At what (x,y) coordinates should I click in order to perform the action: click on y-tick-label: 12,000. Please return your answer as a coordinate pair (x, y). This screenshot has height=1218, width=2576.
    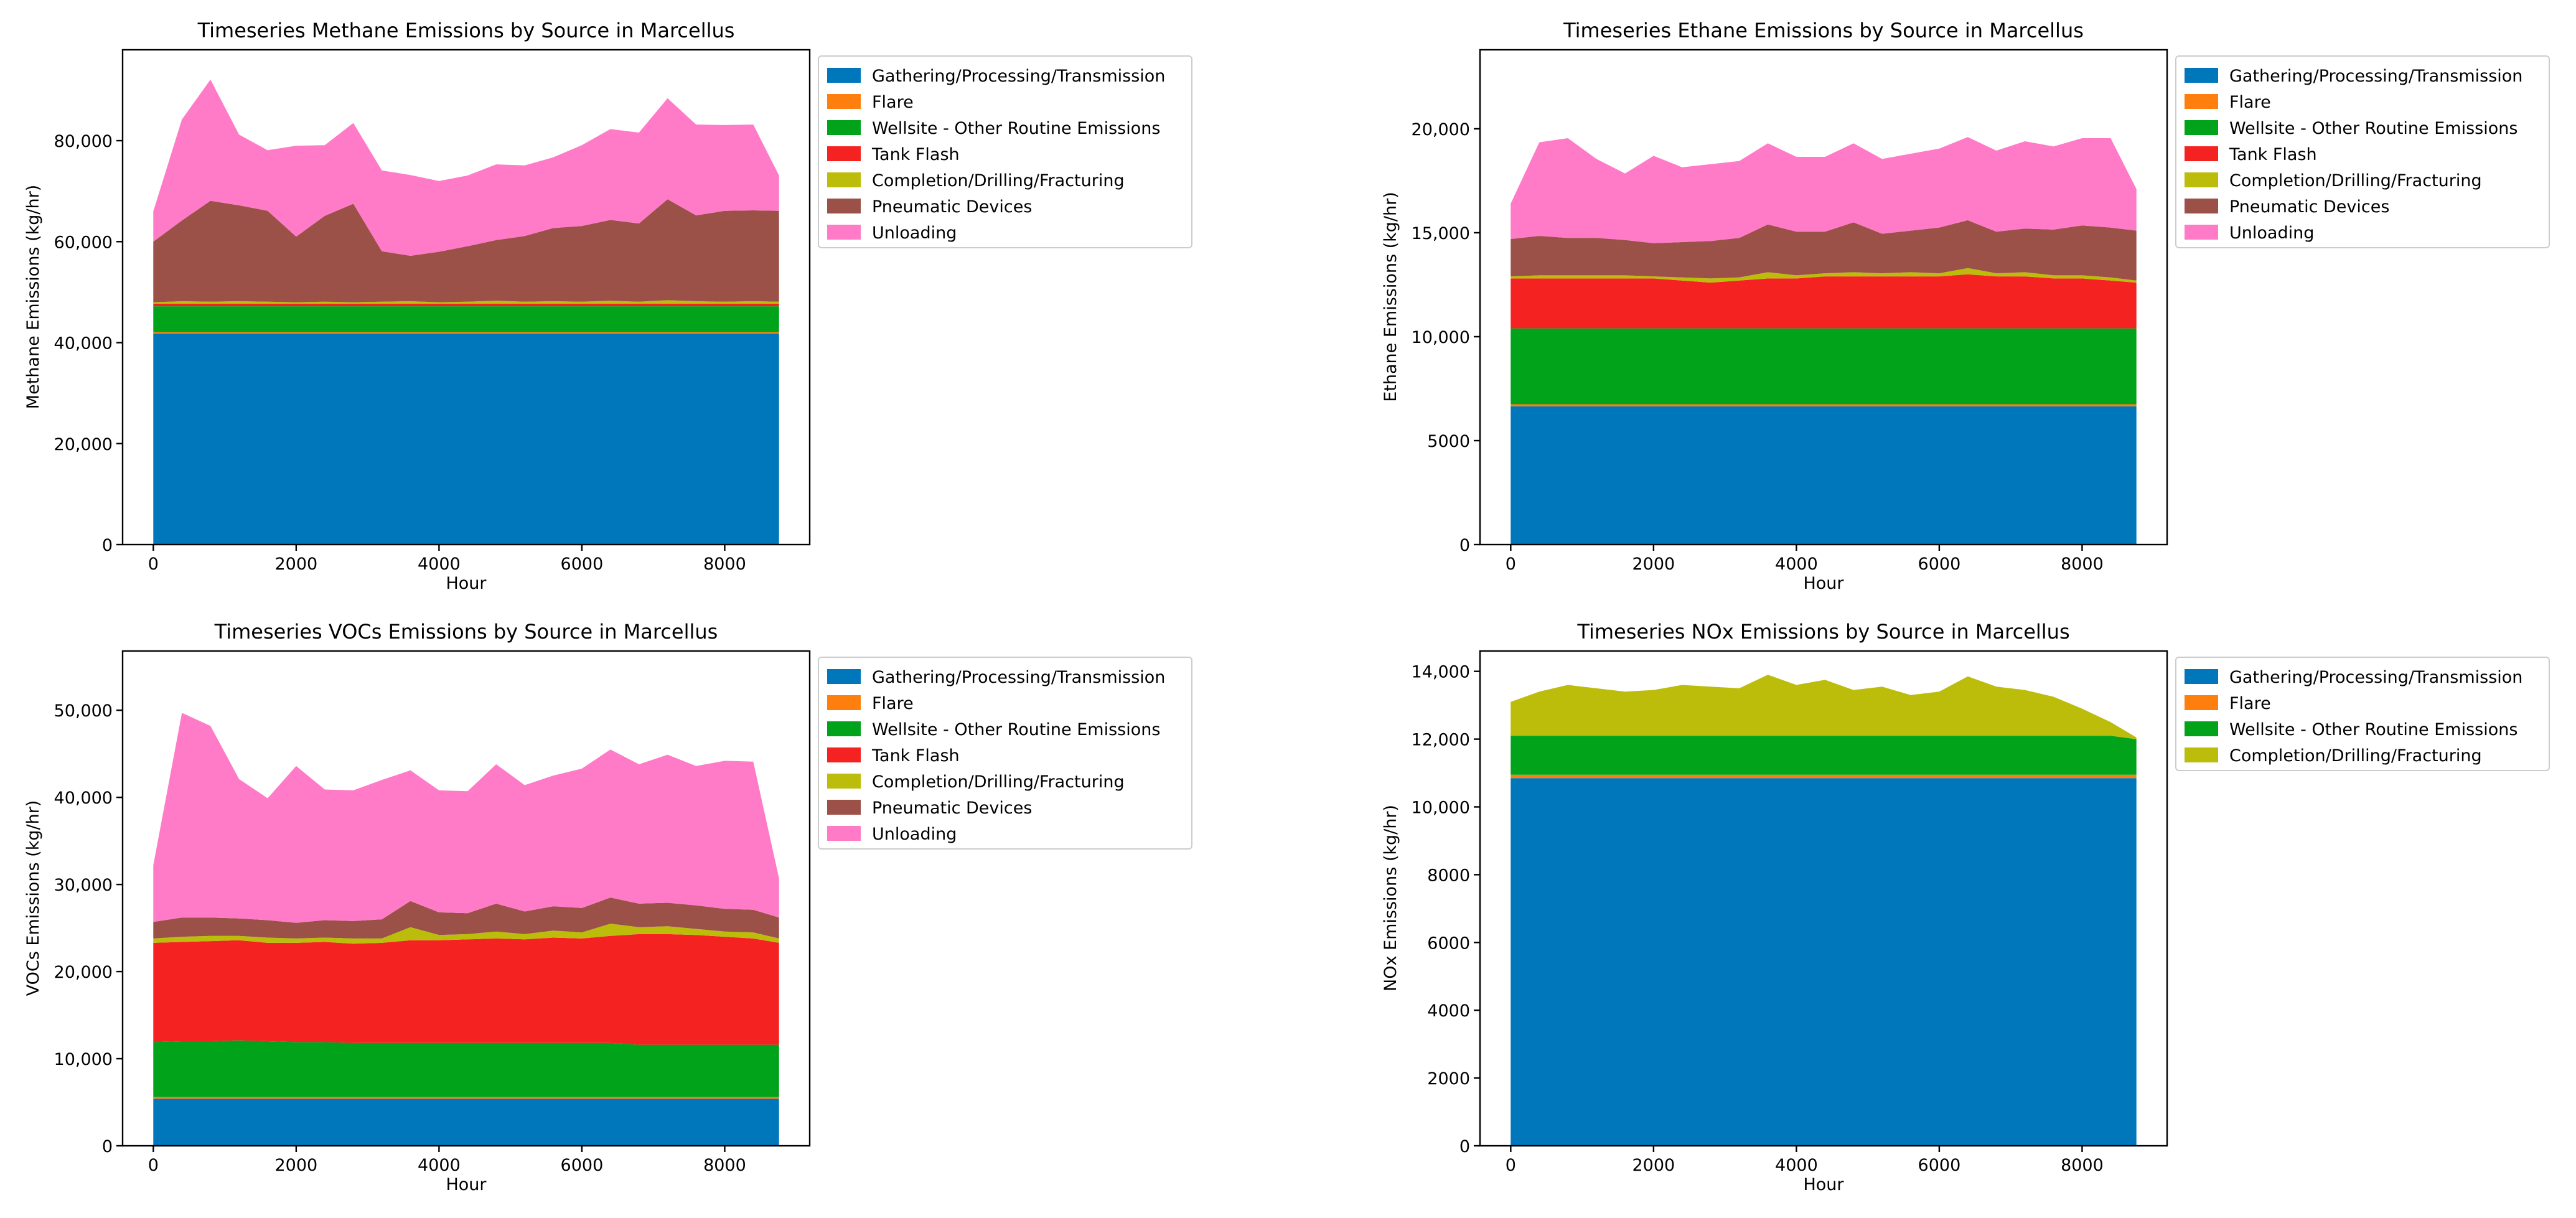
    Looking at the image, I should click on (1441, 740).